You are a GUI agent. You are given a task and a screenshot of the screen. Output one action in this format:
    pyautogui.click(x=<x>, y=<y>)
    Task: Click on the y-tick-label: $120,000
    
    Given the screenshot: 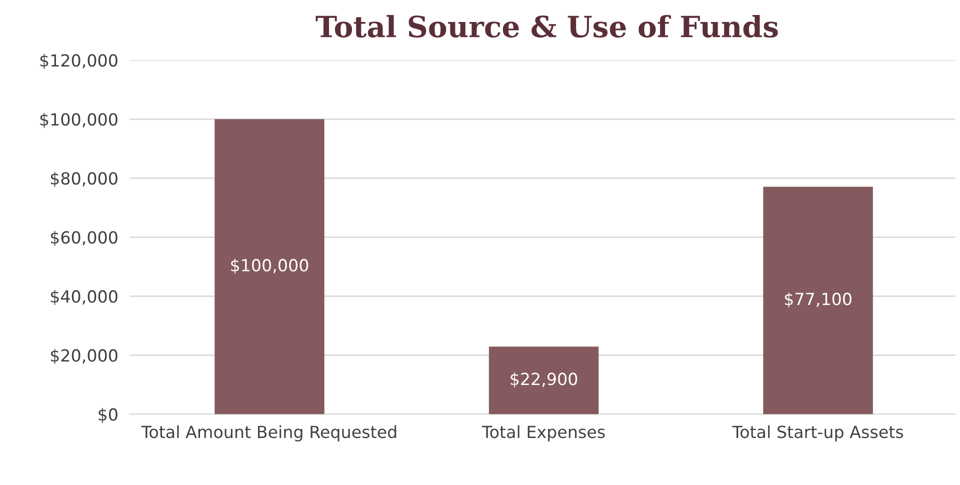 What is the action you would take?
    pyautogui.click(x=79, y=61)
    